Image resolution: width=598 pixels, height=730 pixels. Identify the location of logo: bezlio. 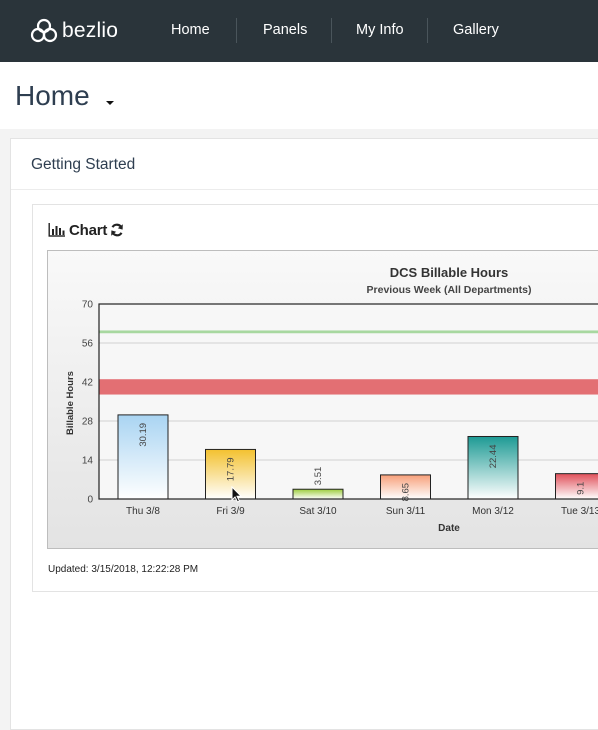
(74, 31).